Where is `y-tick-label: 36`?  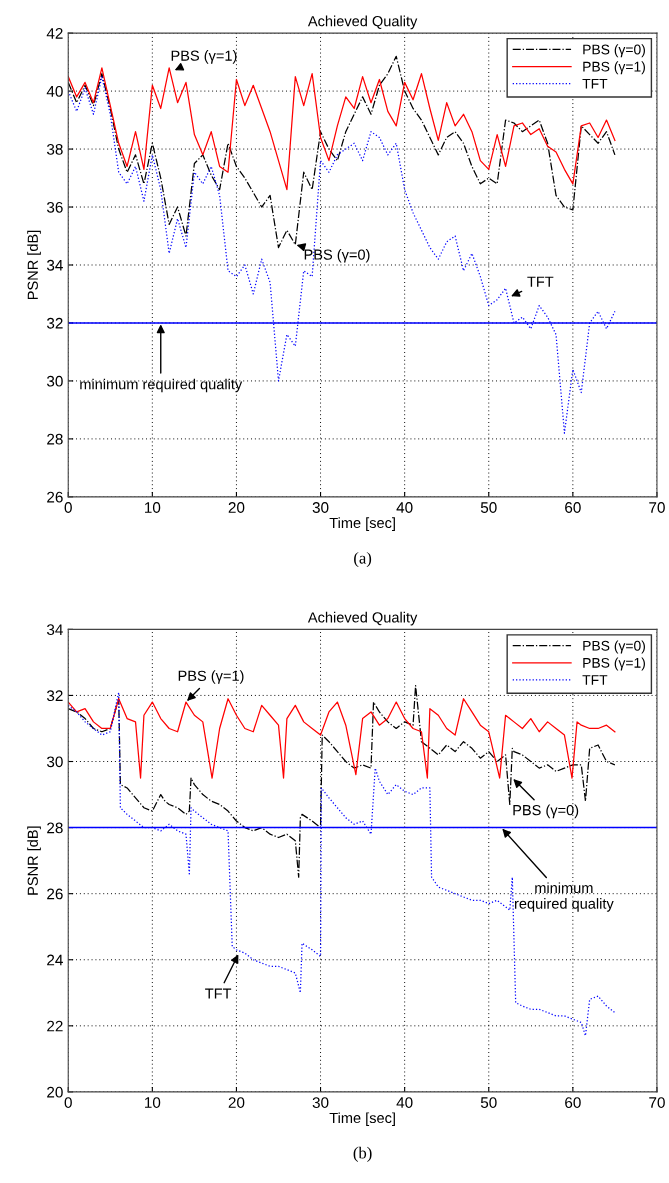
y-tick-label: 36 is located at coordinates (54, 207).